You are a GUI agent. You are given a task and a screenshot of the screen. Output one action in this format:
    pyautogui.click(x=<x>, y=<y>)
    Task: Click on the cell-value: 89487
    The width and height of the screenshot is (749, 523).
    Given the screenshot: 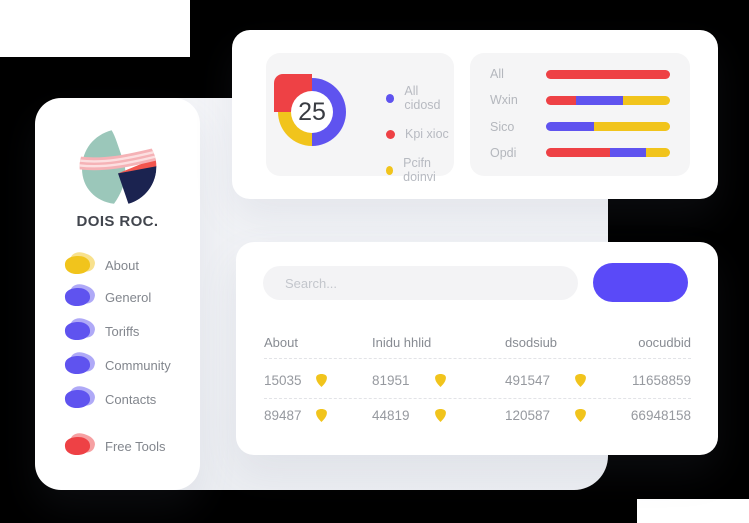 What is the action you would take?
    pyautogui.click(x=283, y=415)
    